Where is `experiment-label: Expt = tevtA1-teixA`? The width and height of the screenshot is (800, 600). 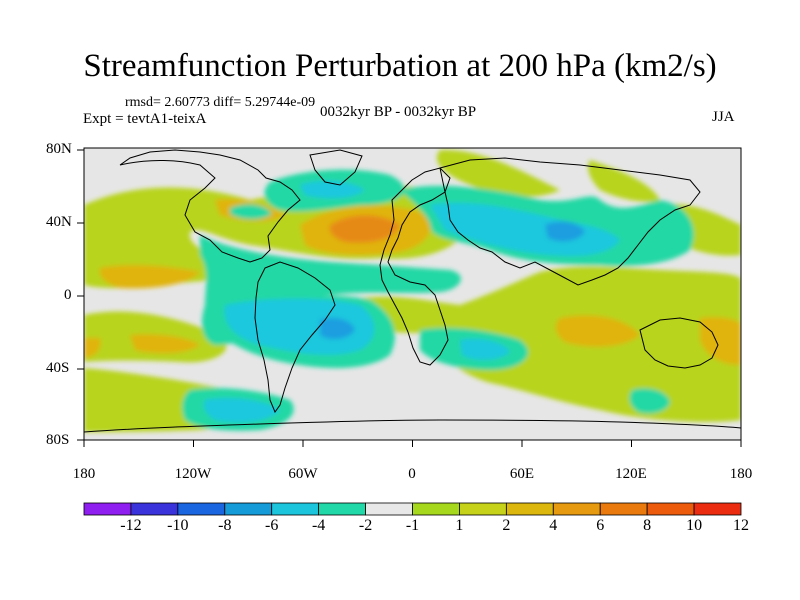
experiment-label: Expt = tevtA1-teixA is located at coordinates (145, 119).